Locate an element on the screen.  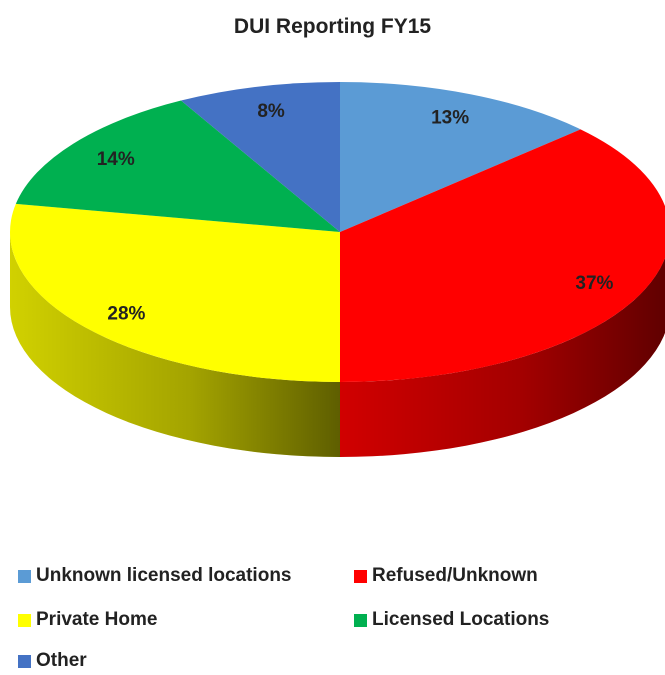
legend-swatch-refused-unknown is located at coordinates (360, 576).